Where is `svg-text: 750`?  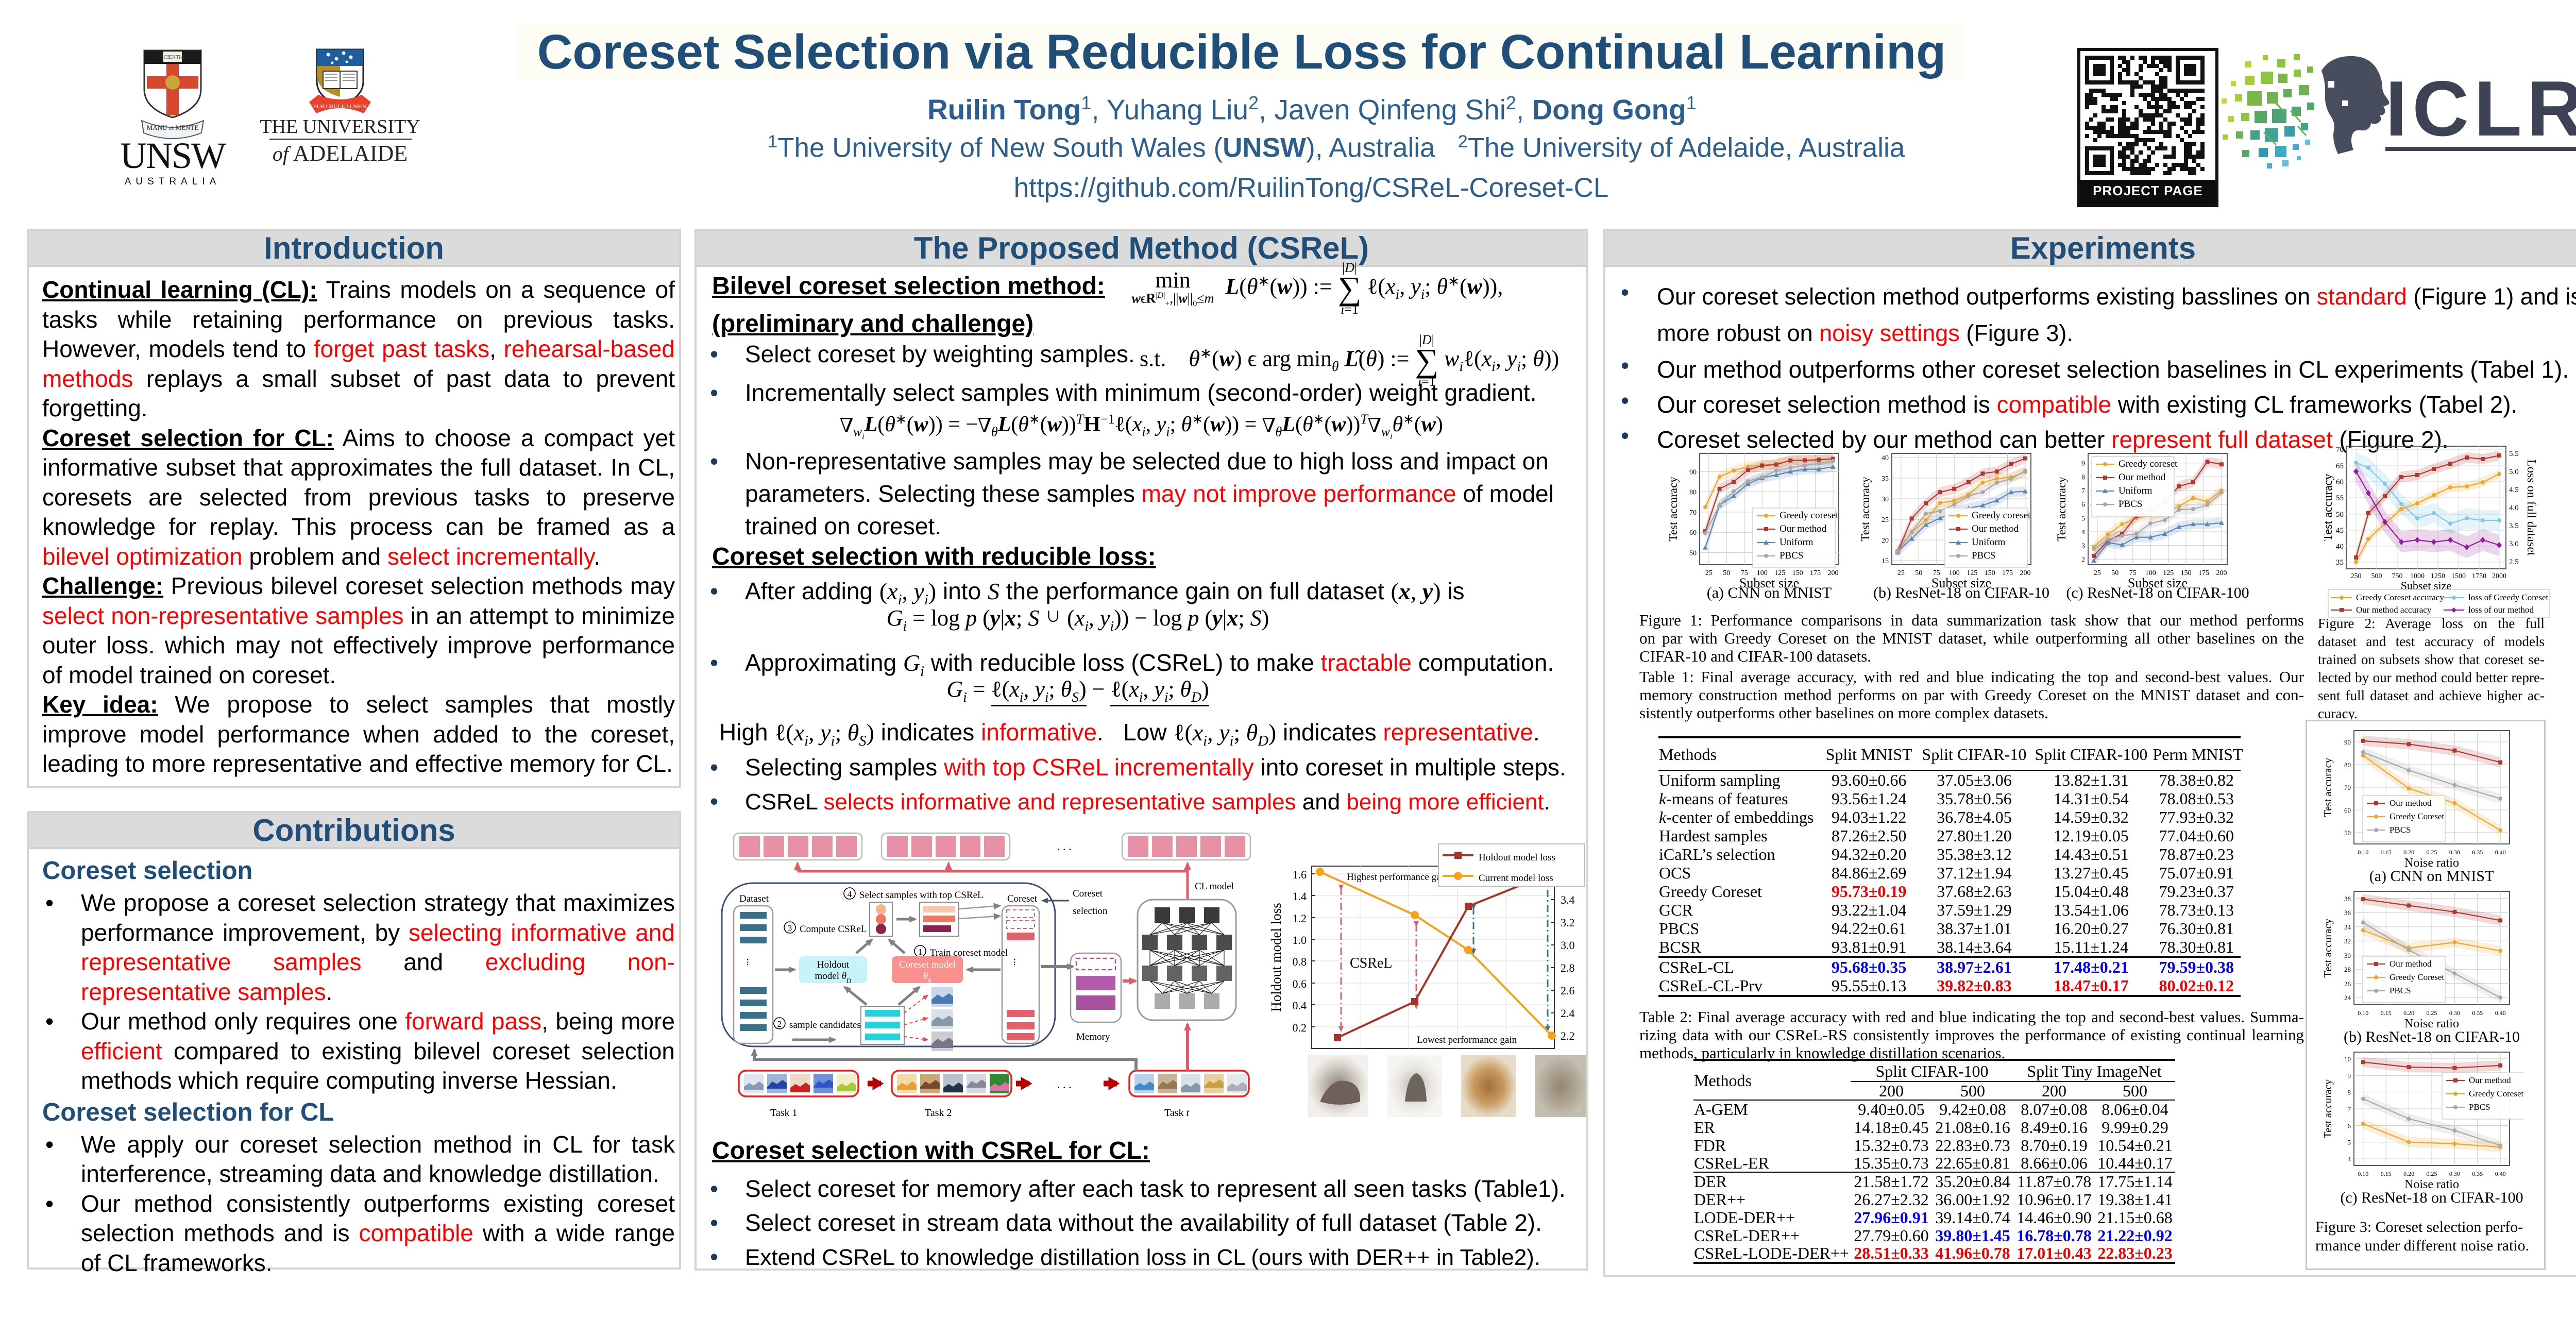 svg-text: 750 is located at coordinates (2397, 576).